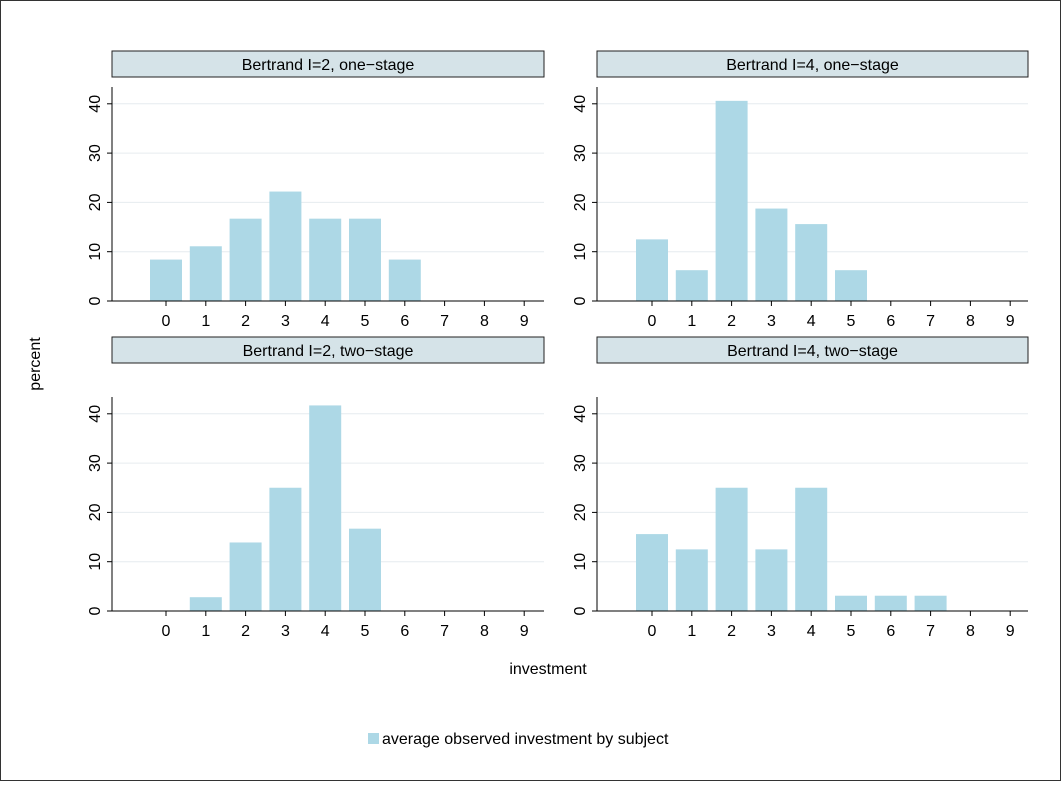 This screenshot has width=1061, height=786. I want to click on panel-title: Bertrand I=4, two−stage, so click(812, 351).